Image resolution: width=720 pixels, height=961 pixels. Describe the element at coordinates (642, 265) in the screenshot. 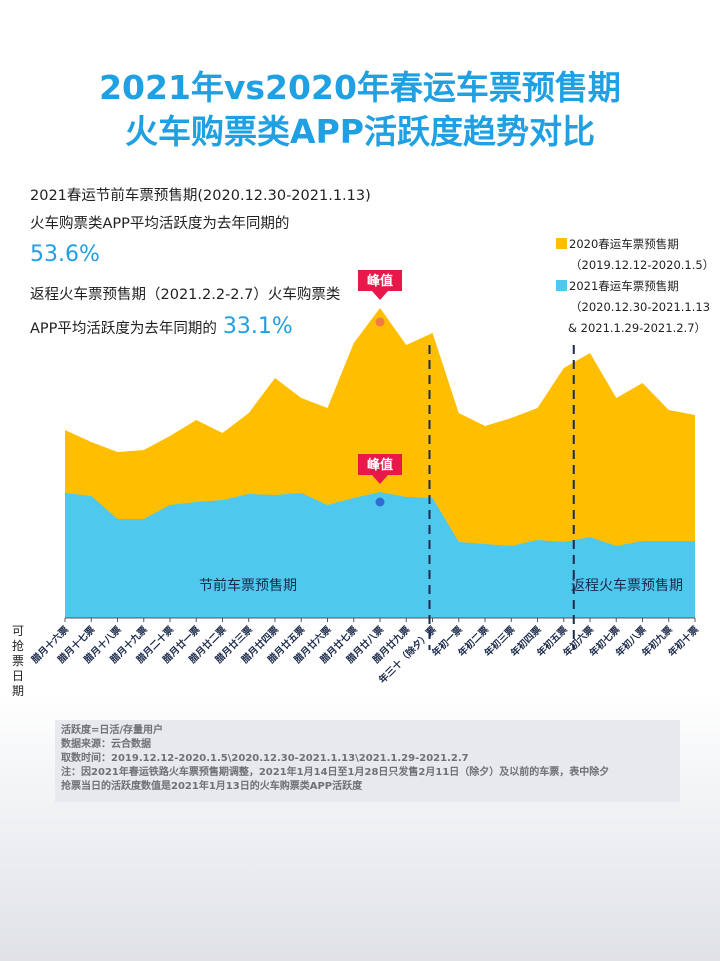

I see `legend-2020-range: （2019.12.12-2020.1.5）` at that location.